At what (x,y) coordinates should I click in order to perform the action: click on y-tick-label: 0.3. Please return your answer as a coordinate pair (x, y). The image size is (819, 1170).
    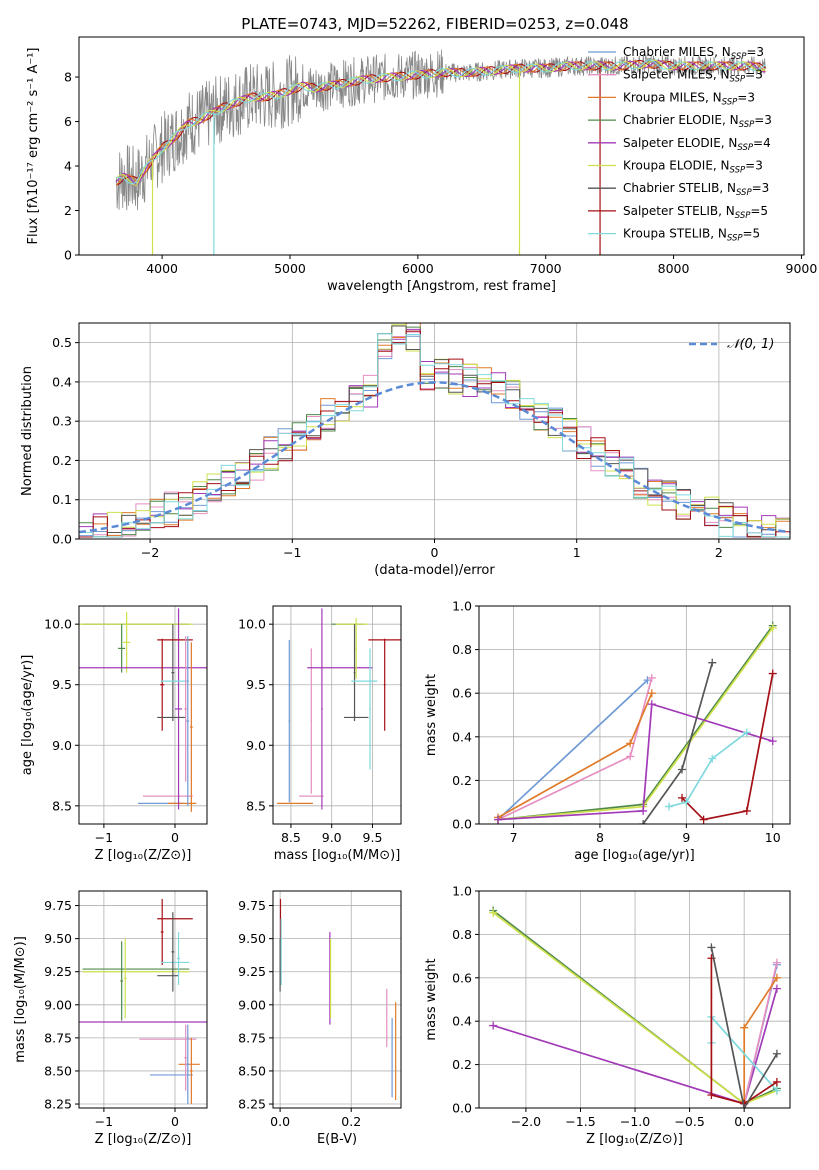
    Looking at the image, I should click on (62, 421).